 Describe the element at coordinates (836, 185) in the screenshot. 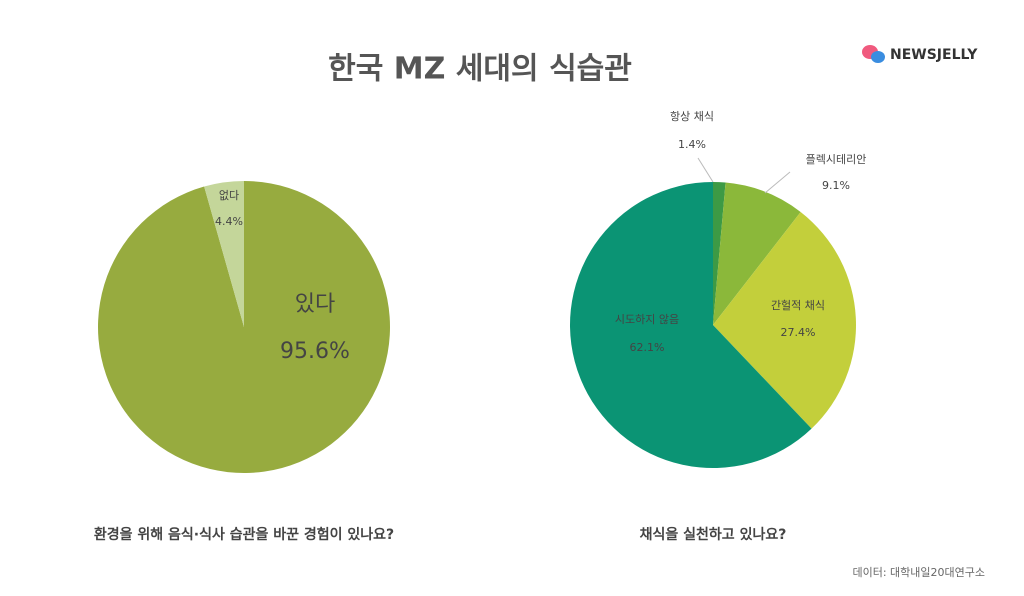

I see `slice-value-label: 9.1%` at that location.